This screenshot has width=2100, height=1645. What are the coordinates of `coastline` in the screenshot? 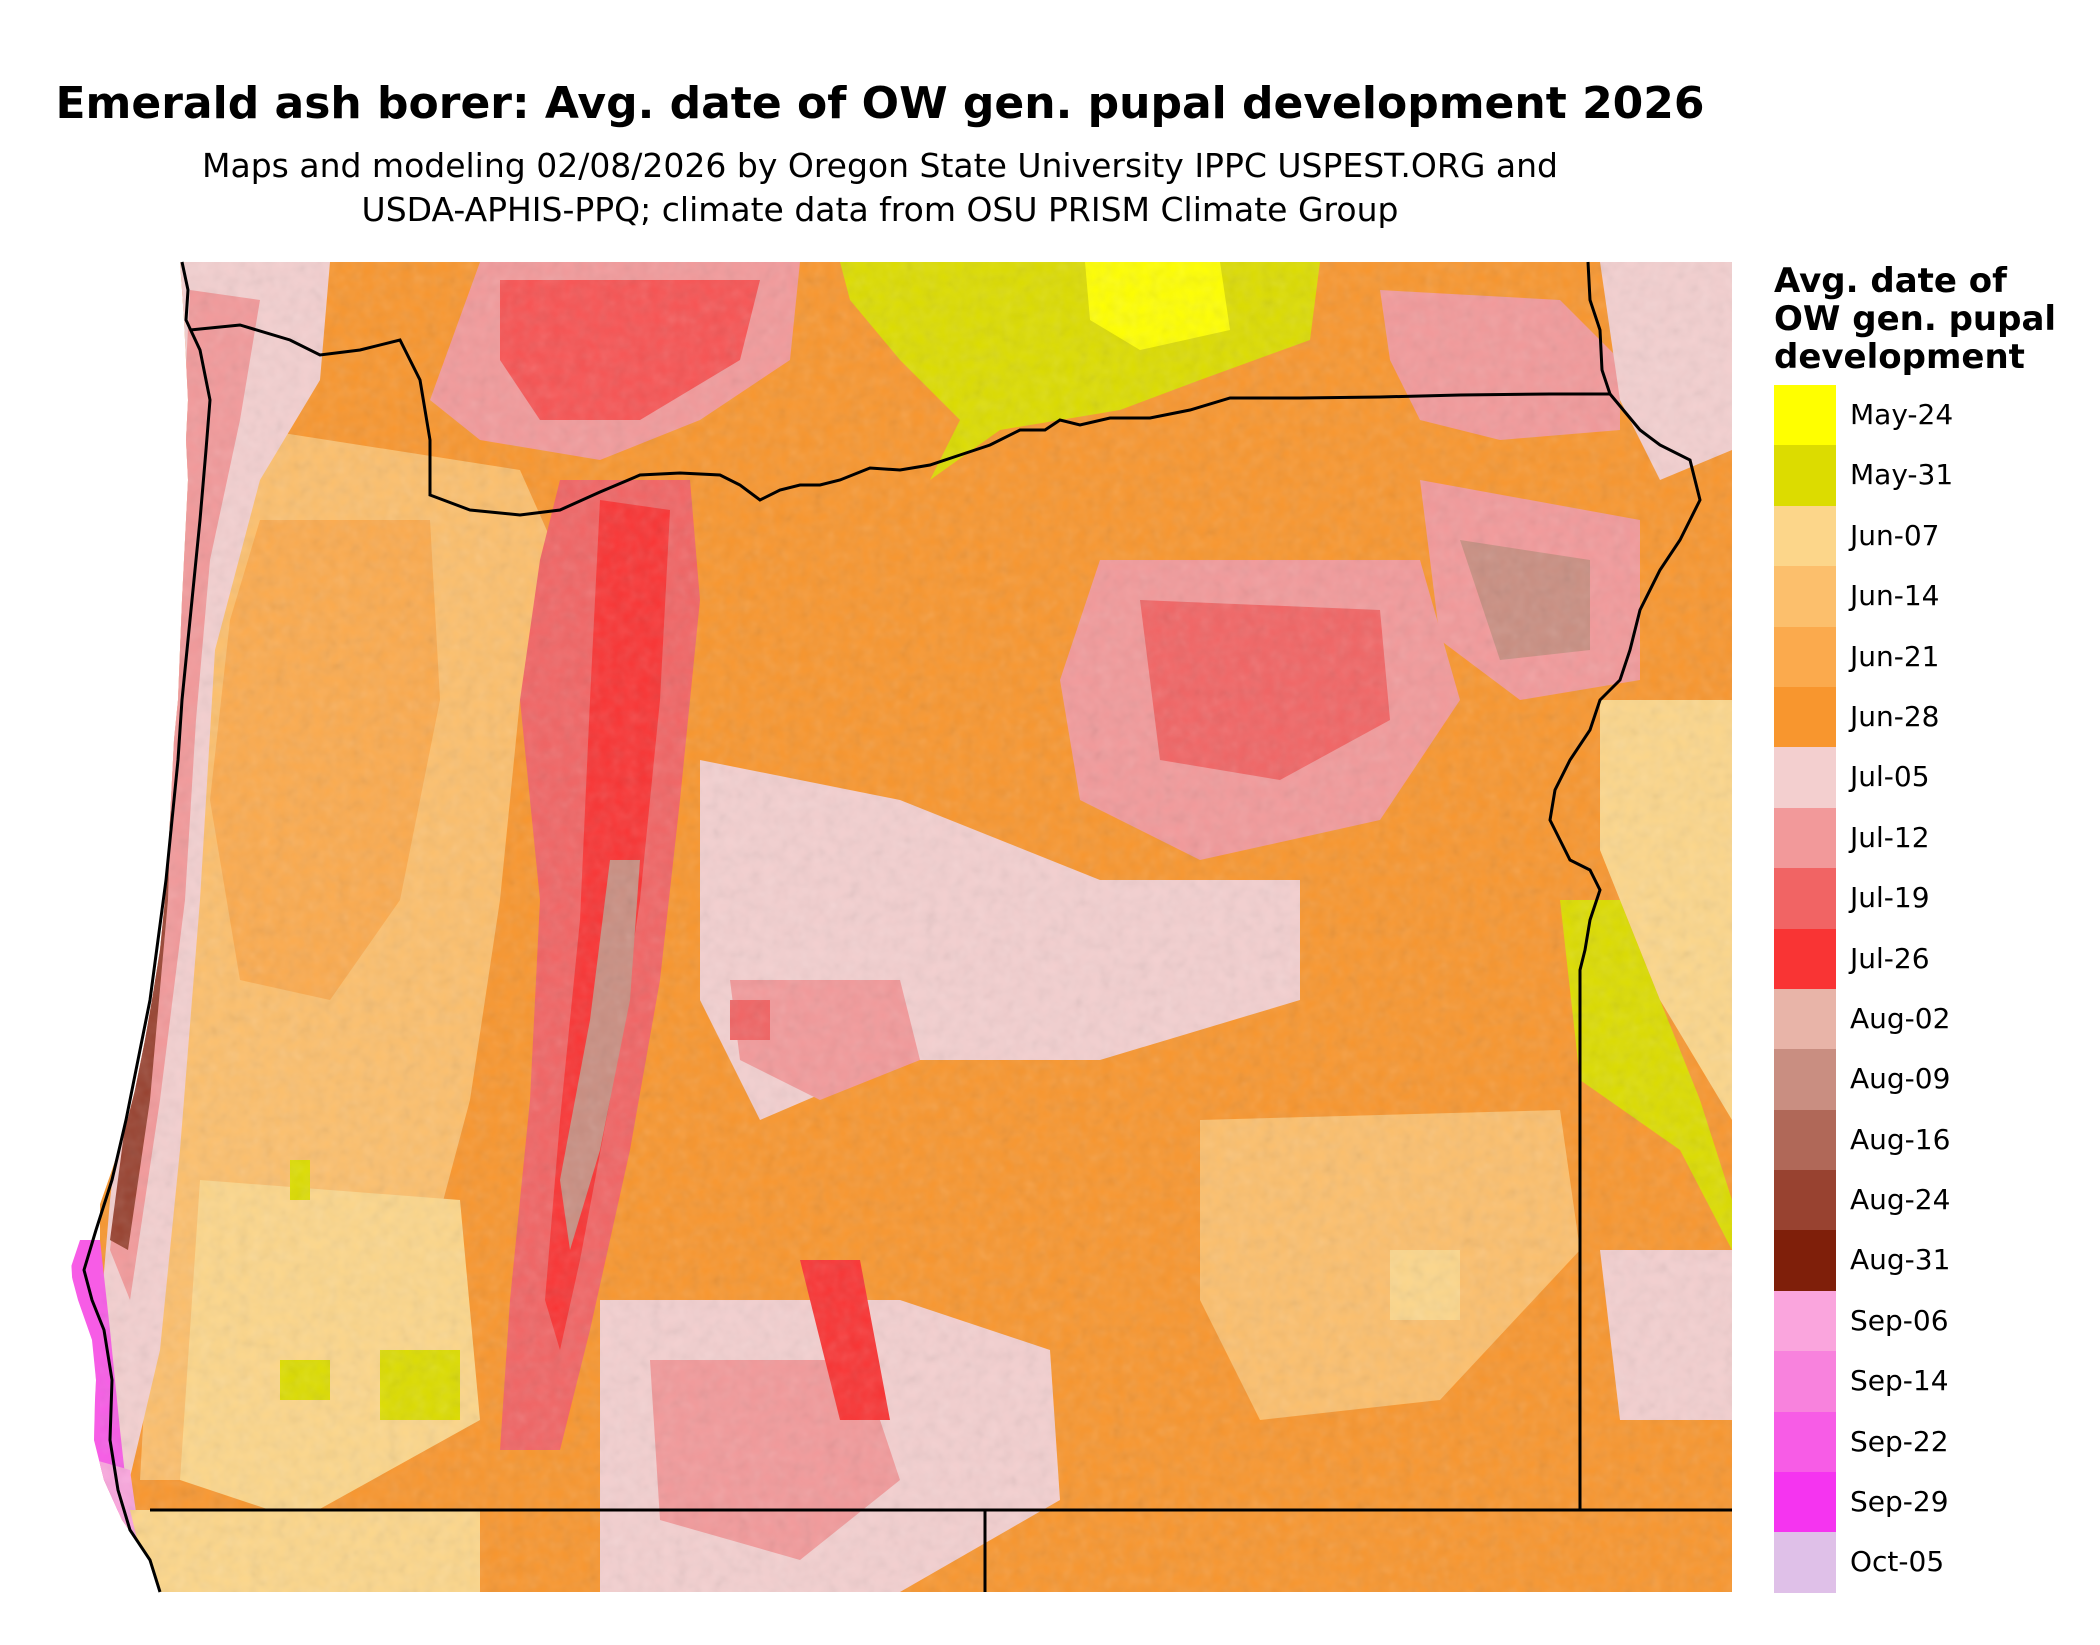 It's located at (147, 927).